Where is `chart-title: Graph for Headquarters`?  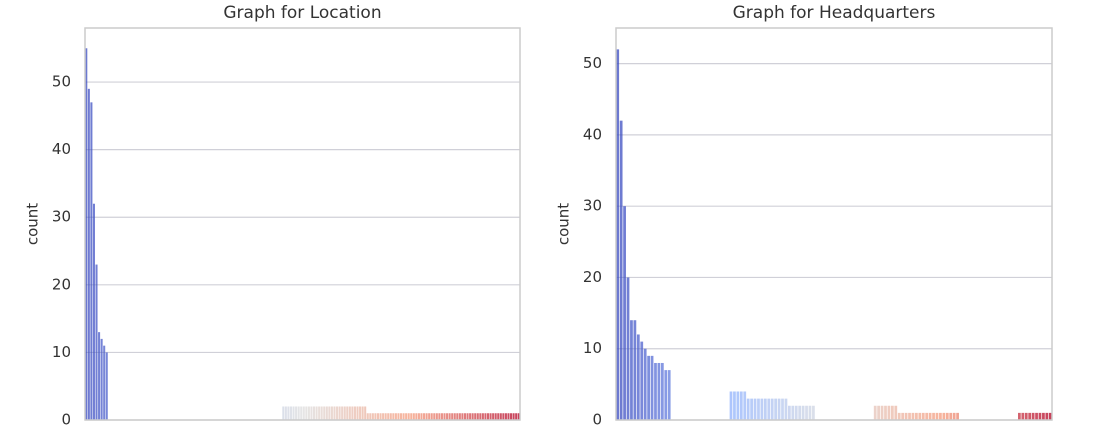 chart-title: Graph for Headquarters is located at coordinates (834, 13).